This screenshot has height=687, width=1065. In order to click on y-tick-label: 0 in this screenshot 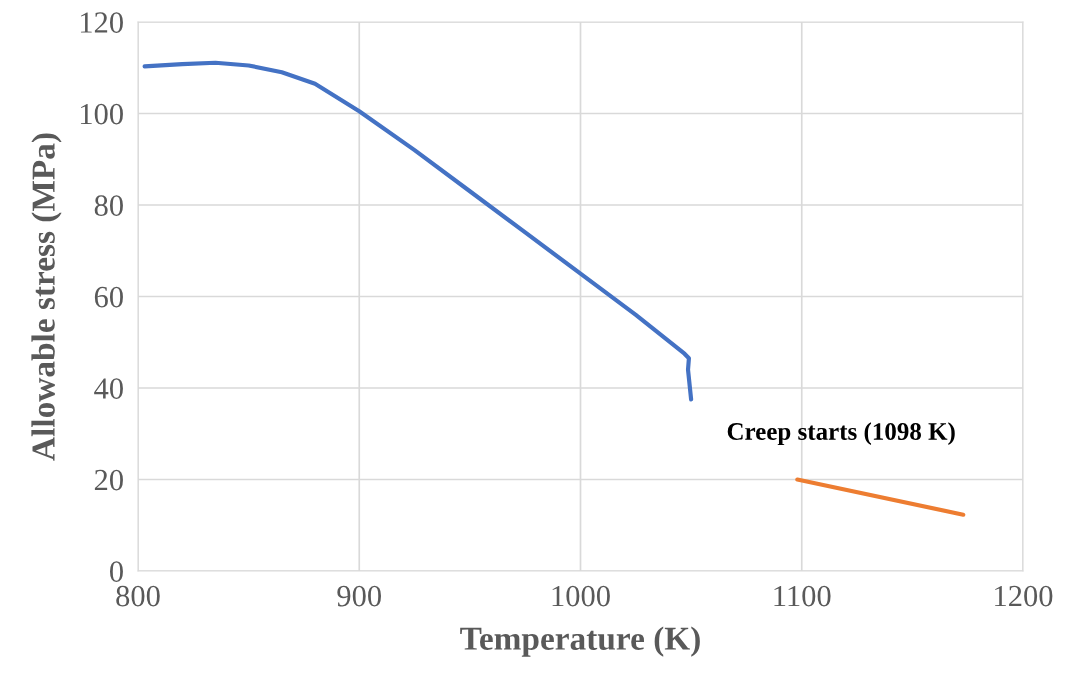, I will do `click(116, 571)`.